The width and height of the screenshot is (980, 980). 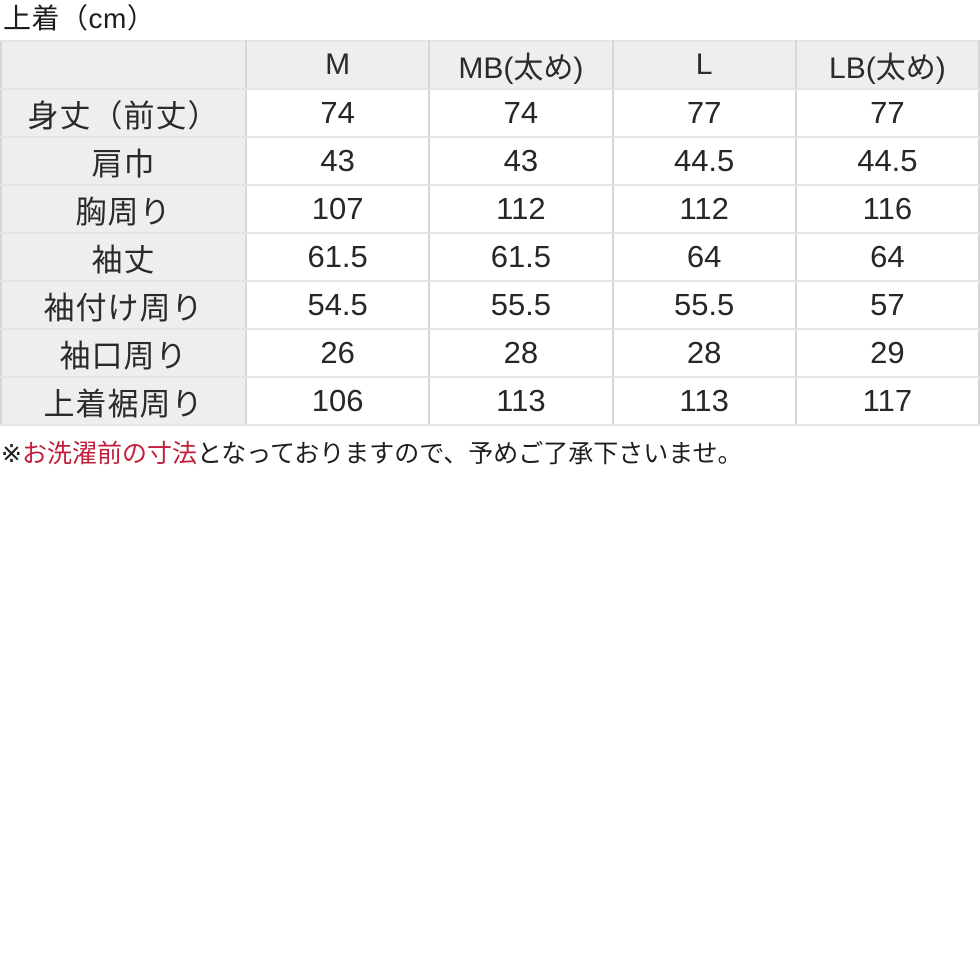 What do you see at coordinates (123, 305) in the screenshot?
I see `row-label: 袖付け周り` at bounding box center [123, 305].